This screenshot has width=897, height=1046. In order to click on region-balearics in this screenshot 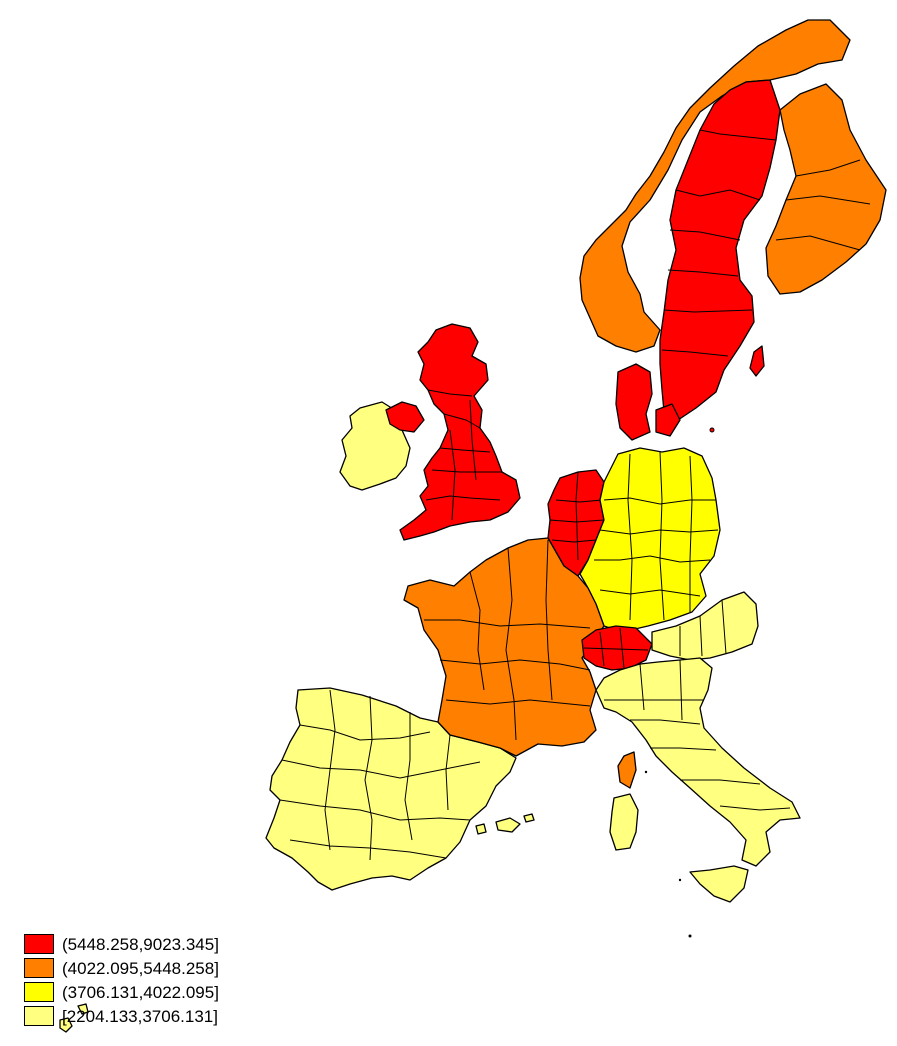, I will do `click(505, 824)`.